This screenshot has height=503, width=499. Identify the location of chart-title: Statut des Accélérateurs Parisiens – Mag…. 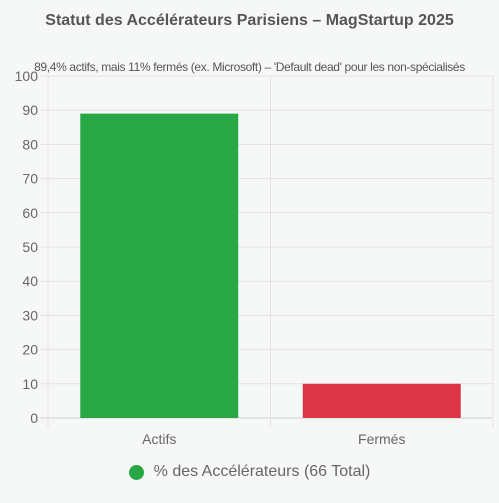
(249, 20).